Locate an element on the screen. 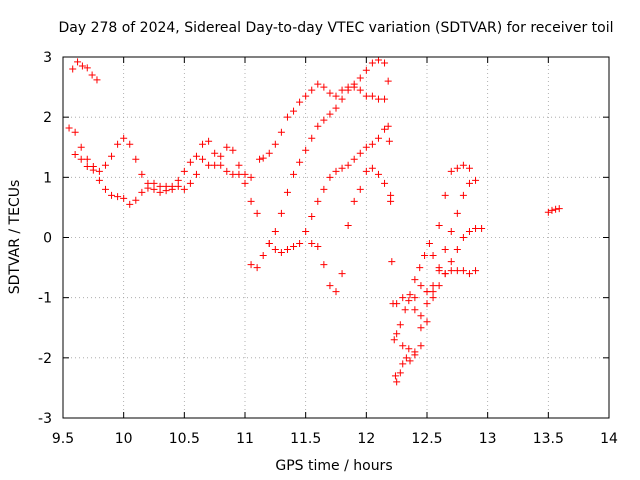 The image size is (640, 480). x-tick-label: 13.5 is located at coordinates (548, 439).